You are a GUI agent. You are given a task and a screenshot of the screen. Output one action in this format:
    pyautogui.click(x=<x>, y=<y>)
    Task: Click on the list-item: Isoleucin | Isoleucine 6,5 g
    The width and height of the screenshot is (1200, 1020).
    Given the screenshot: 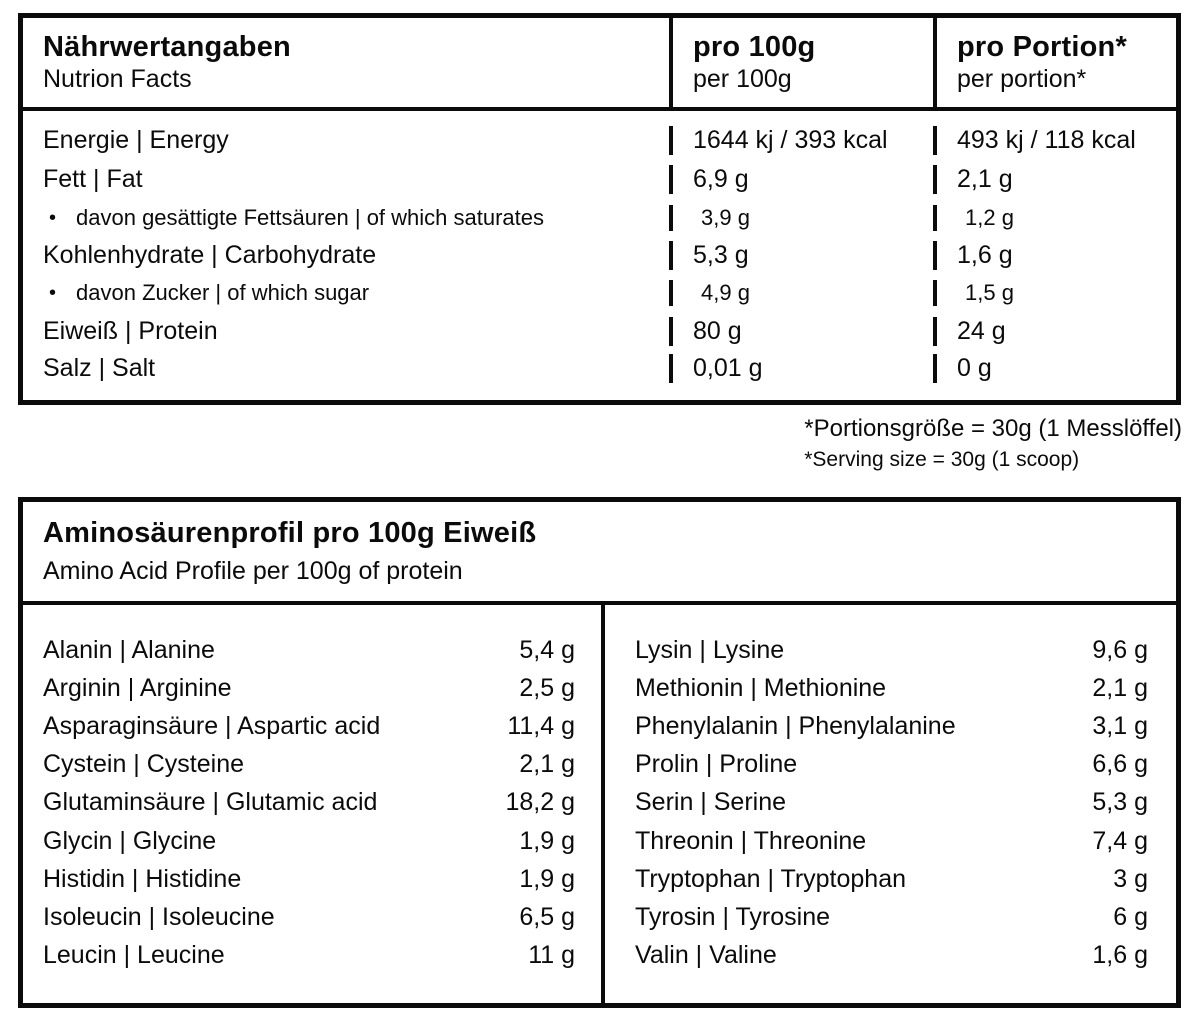 What is the action you would take?
    pyautogui.click(x=309, y=917)
    